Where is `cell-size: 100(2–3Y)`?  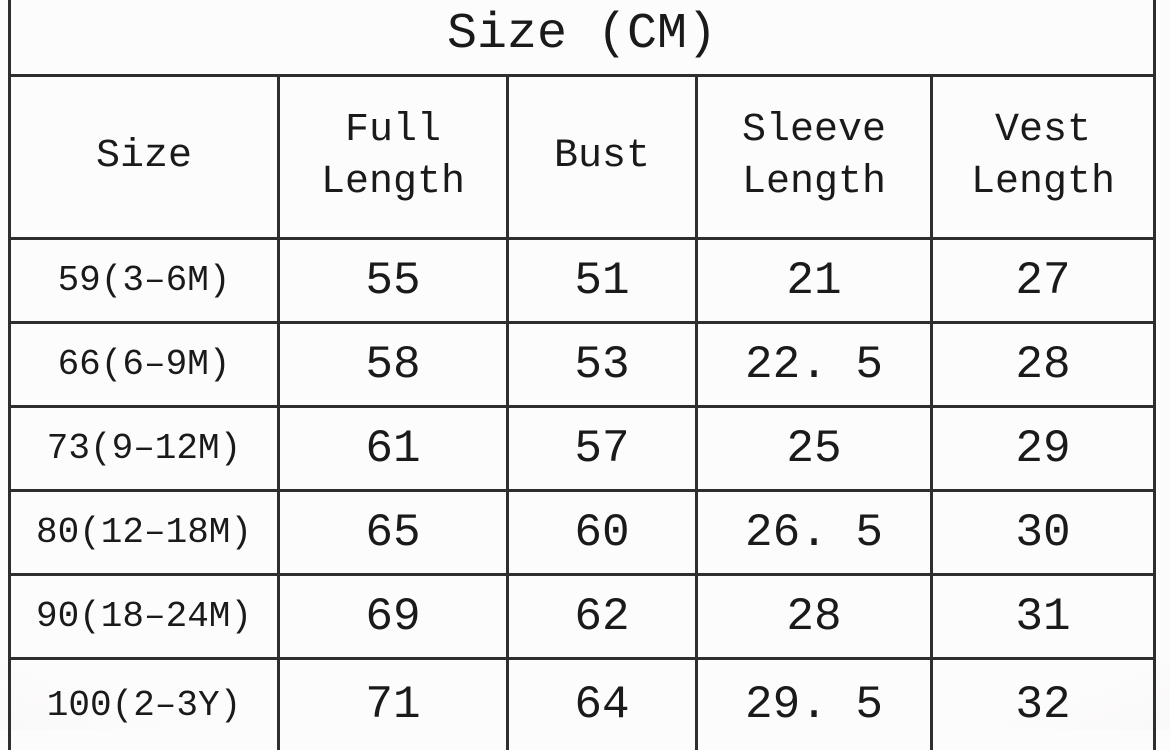
cell-size: 100(2–3Y) is located at coordinates (144, 705).